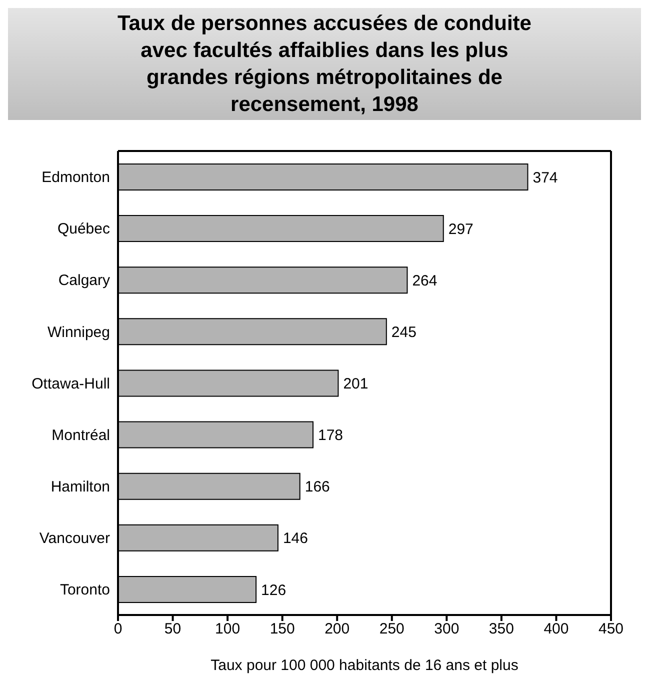 This screenshot has height=682, width=649. What do you see at coordinates (118, 629) in the screenshot?
I see `x-tick-label: 0` at bounding box center [118, 629].